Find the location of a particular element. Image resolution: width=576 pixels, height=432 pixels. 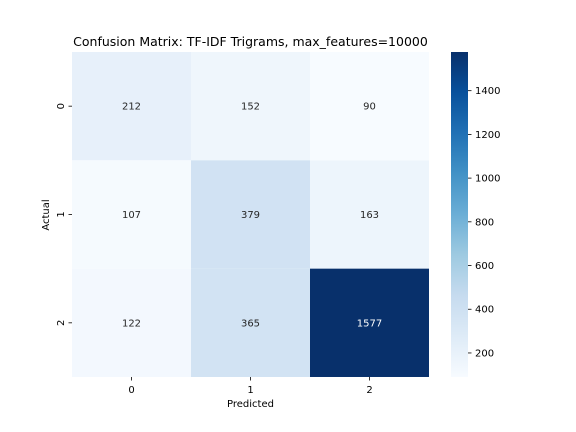

x-axis-ticks: 0 1 2 is located at coordinates (250, 386).